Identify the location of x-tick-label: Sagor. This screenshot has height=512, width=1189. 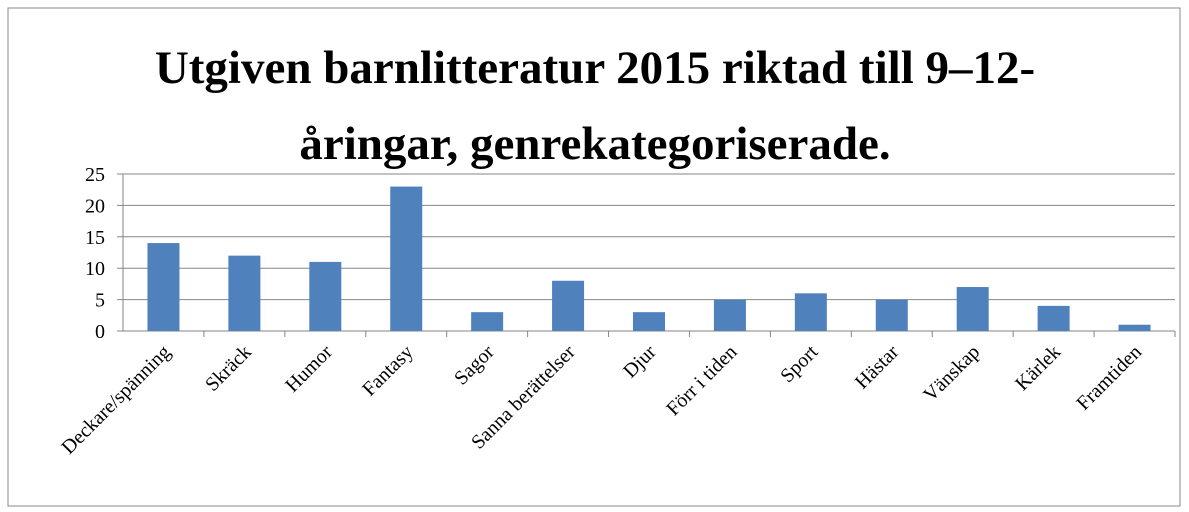
(474, 365).